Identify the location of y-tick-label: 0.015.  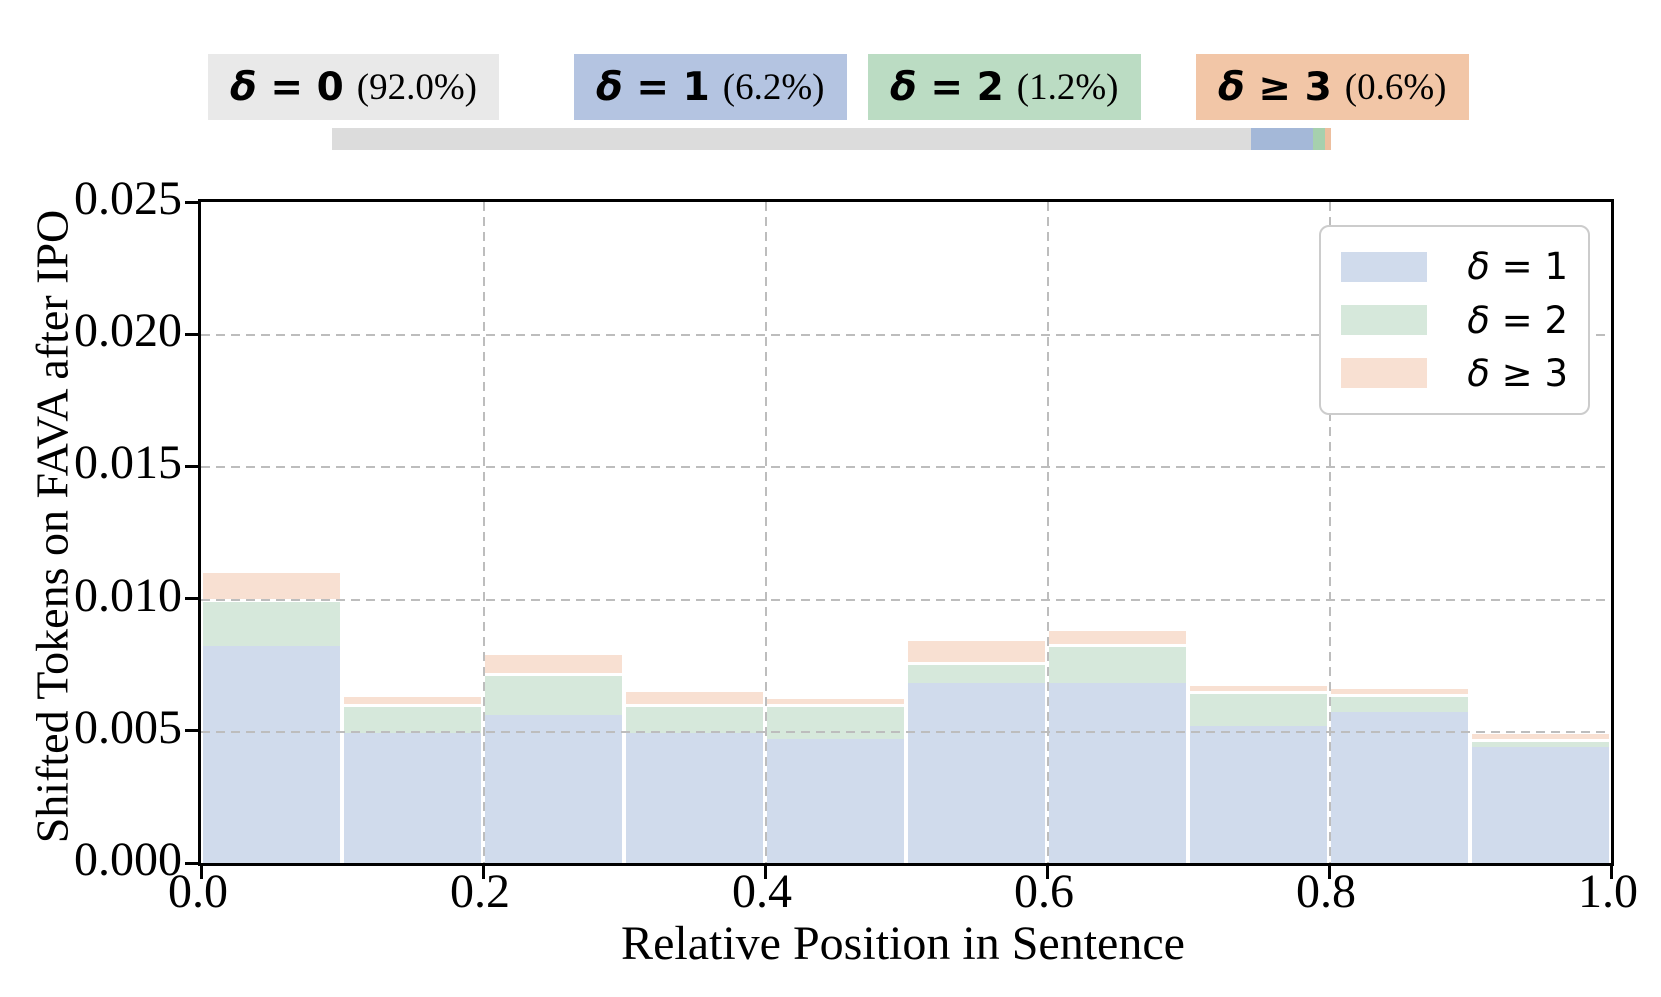
(128, 463).